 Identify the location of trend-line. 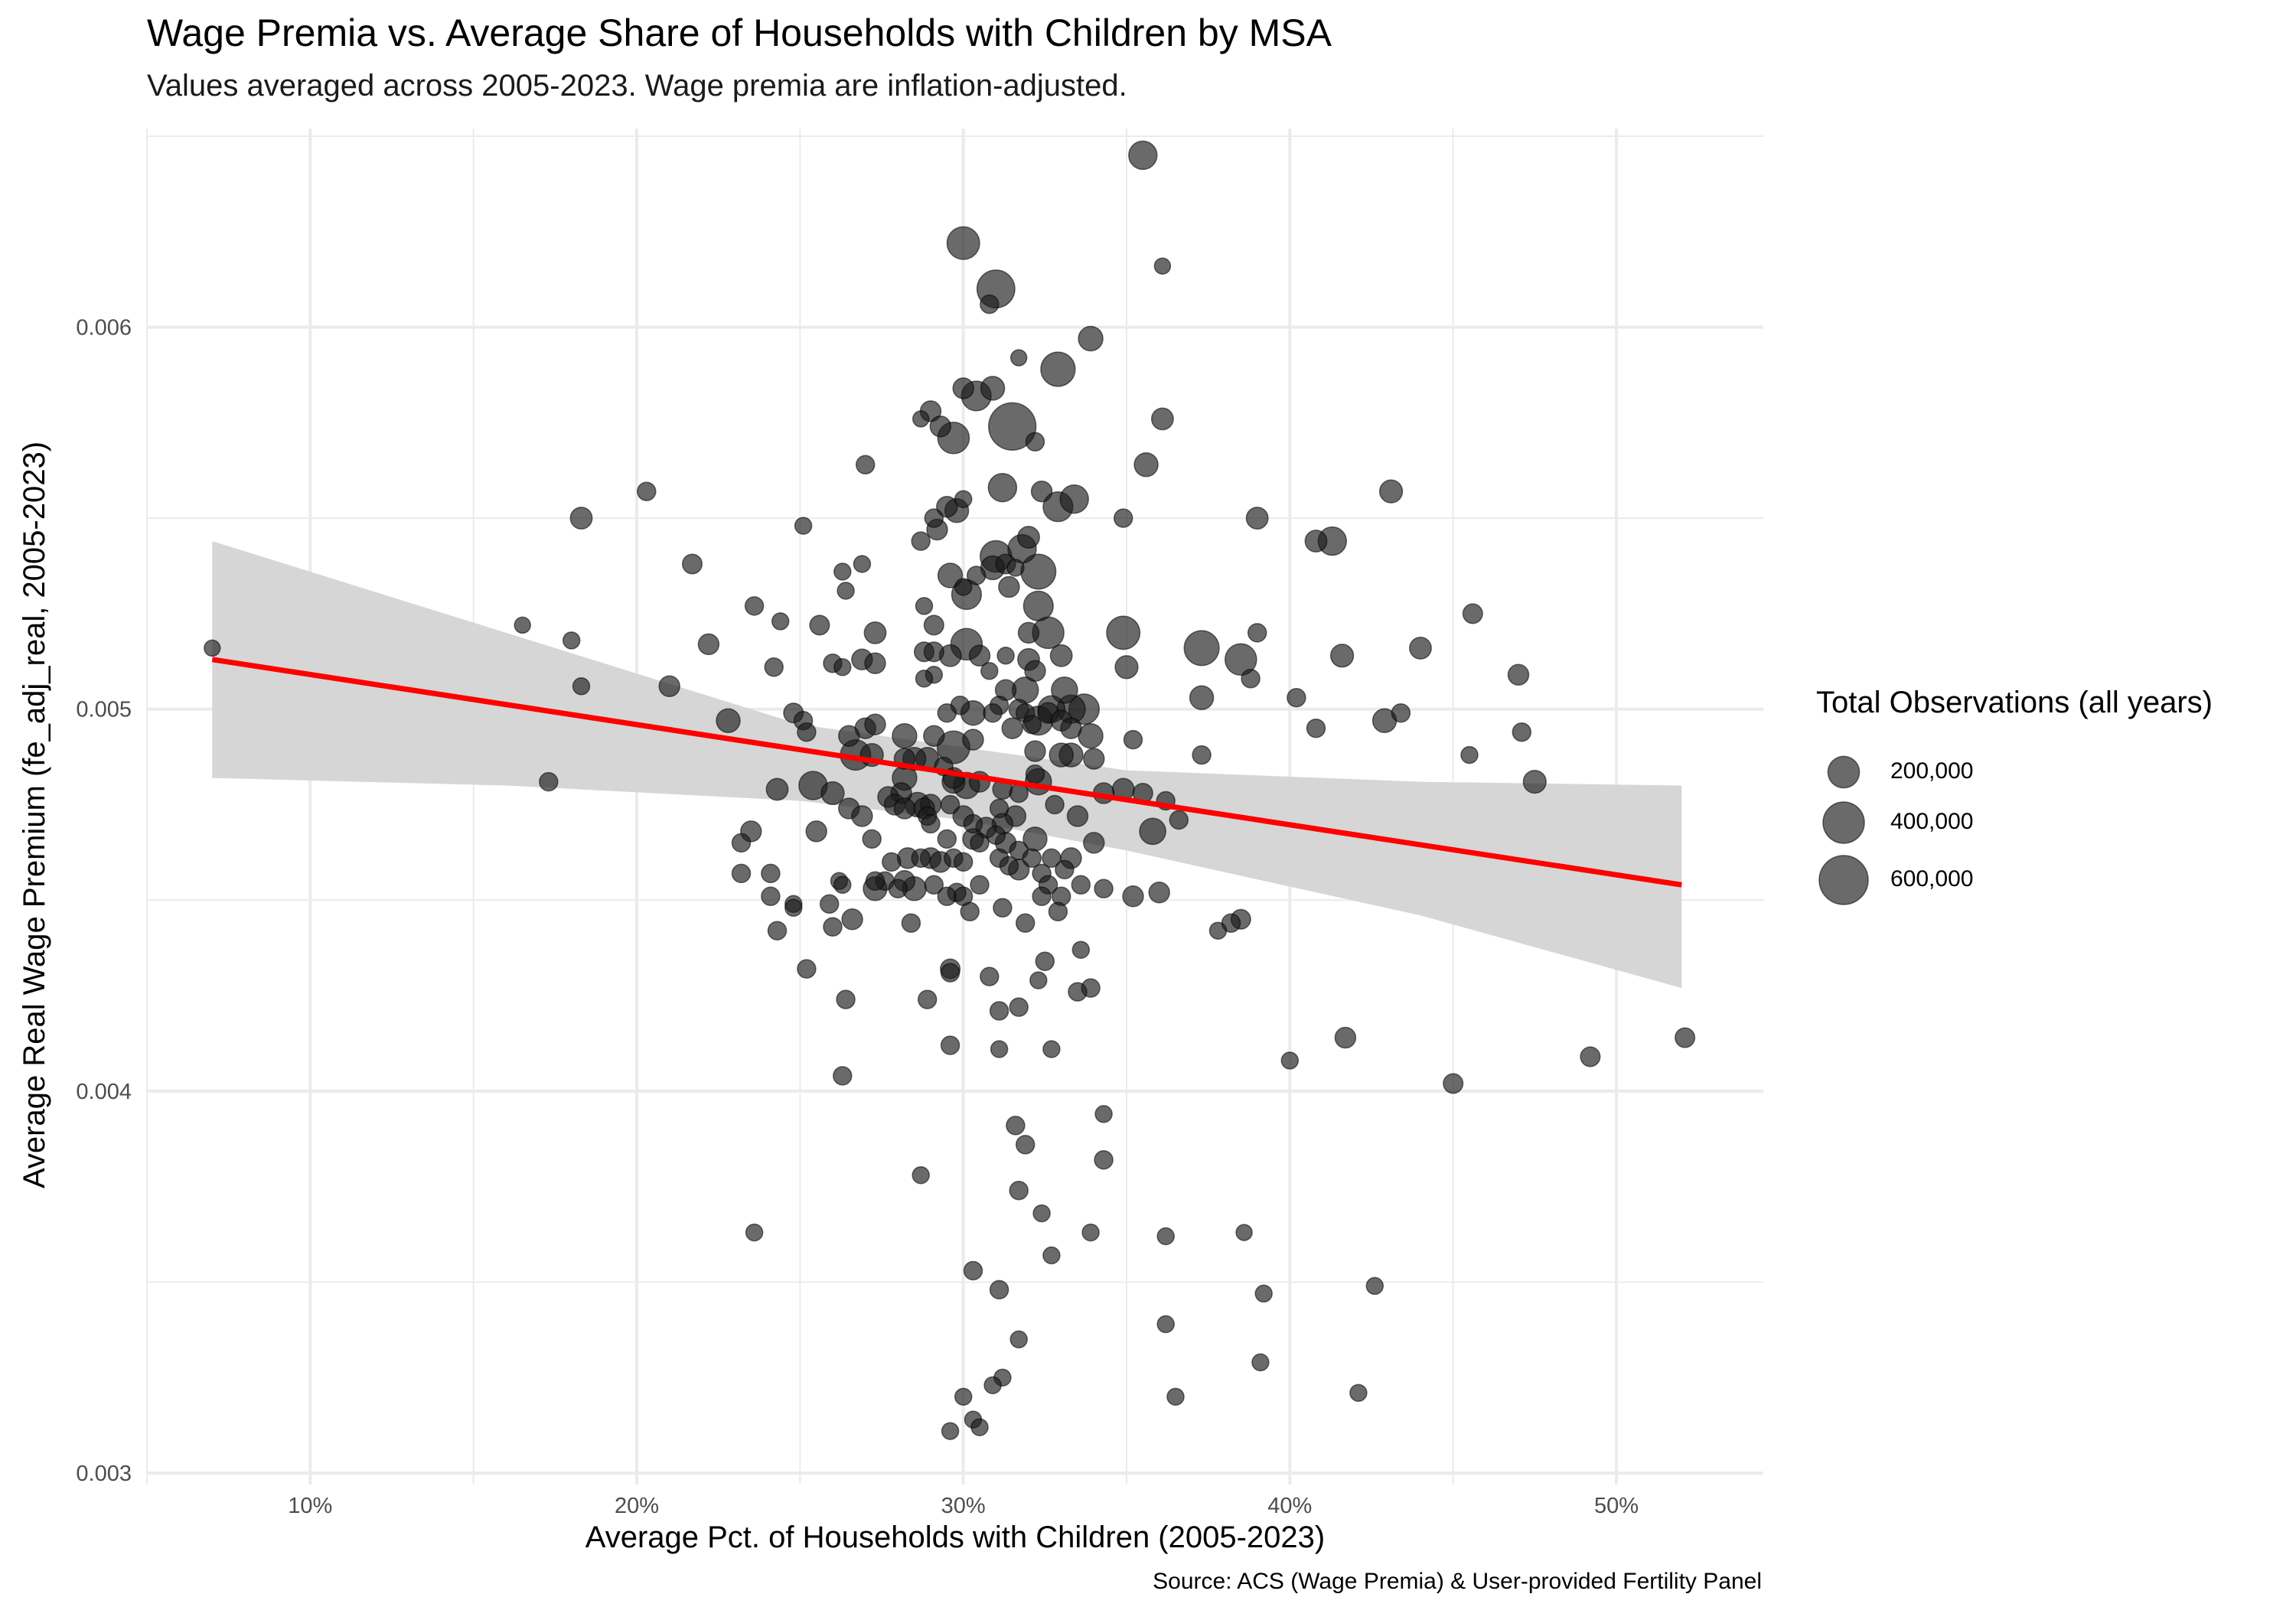
(946, 772).